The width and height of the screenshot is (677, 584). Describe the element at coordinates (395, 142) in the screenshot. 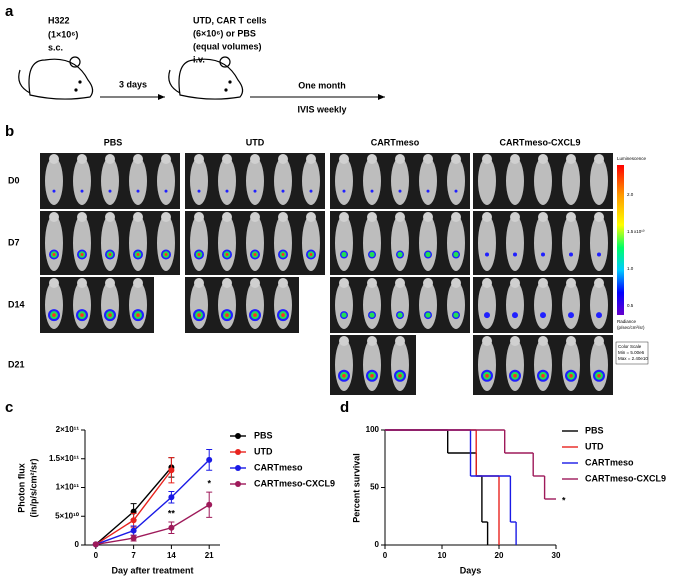

I see `column-header: CARTmeso` at that location.